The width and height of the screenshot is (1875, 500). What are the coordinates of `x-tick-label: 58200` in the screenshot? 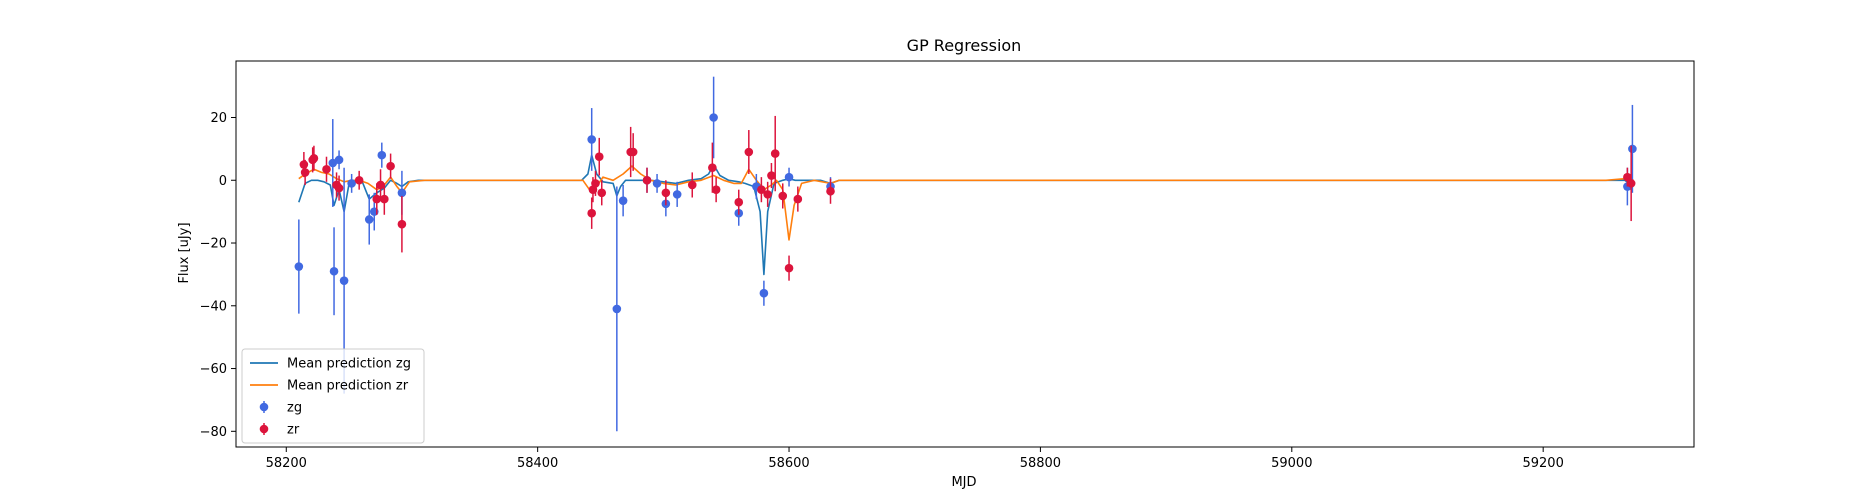 It's located at (286, 463).